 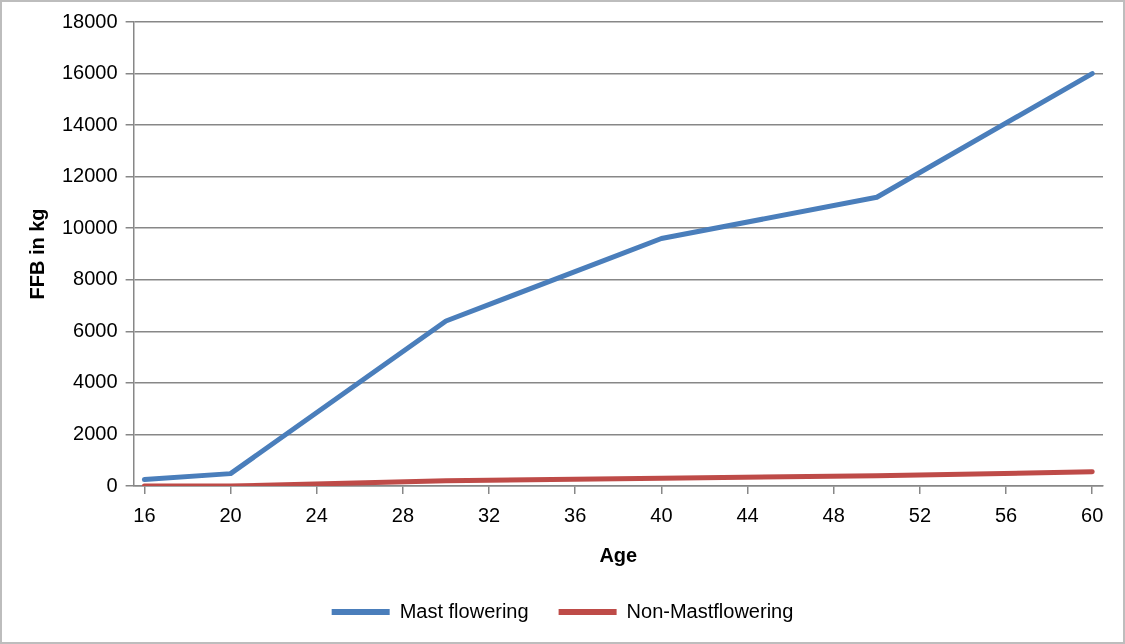 I want to click on x-tick-label: 48, so click(x=833, y=514).